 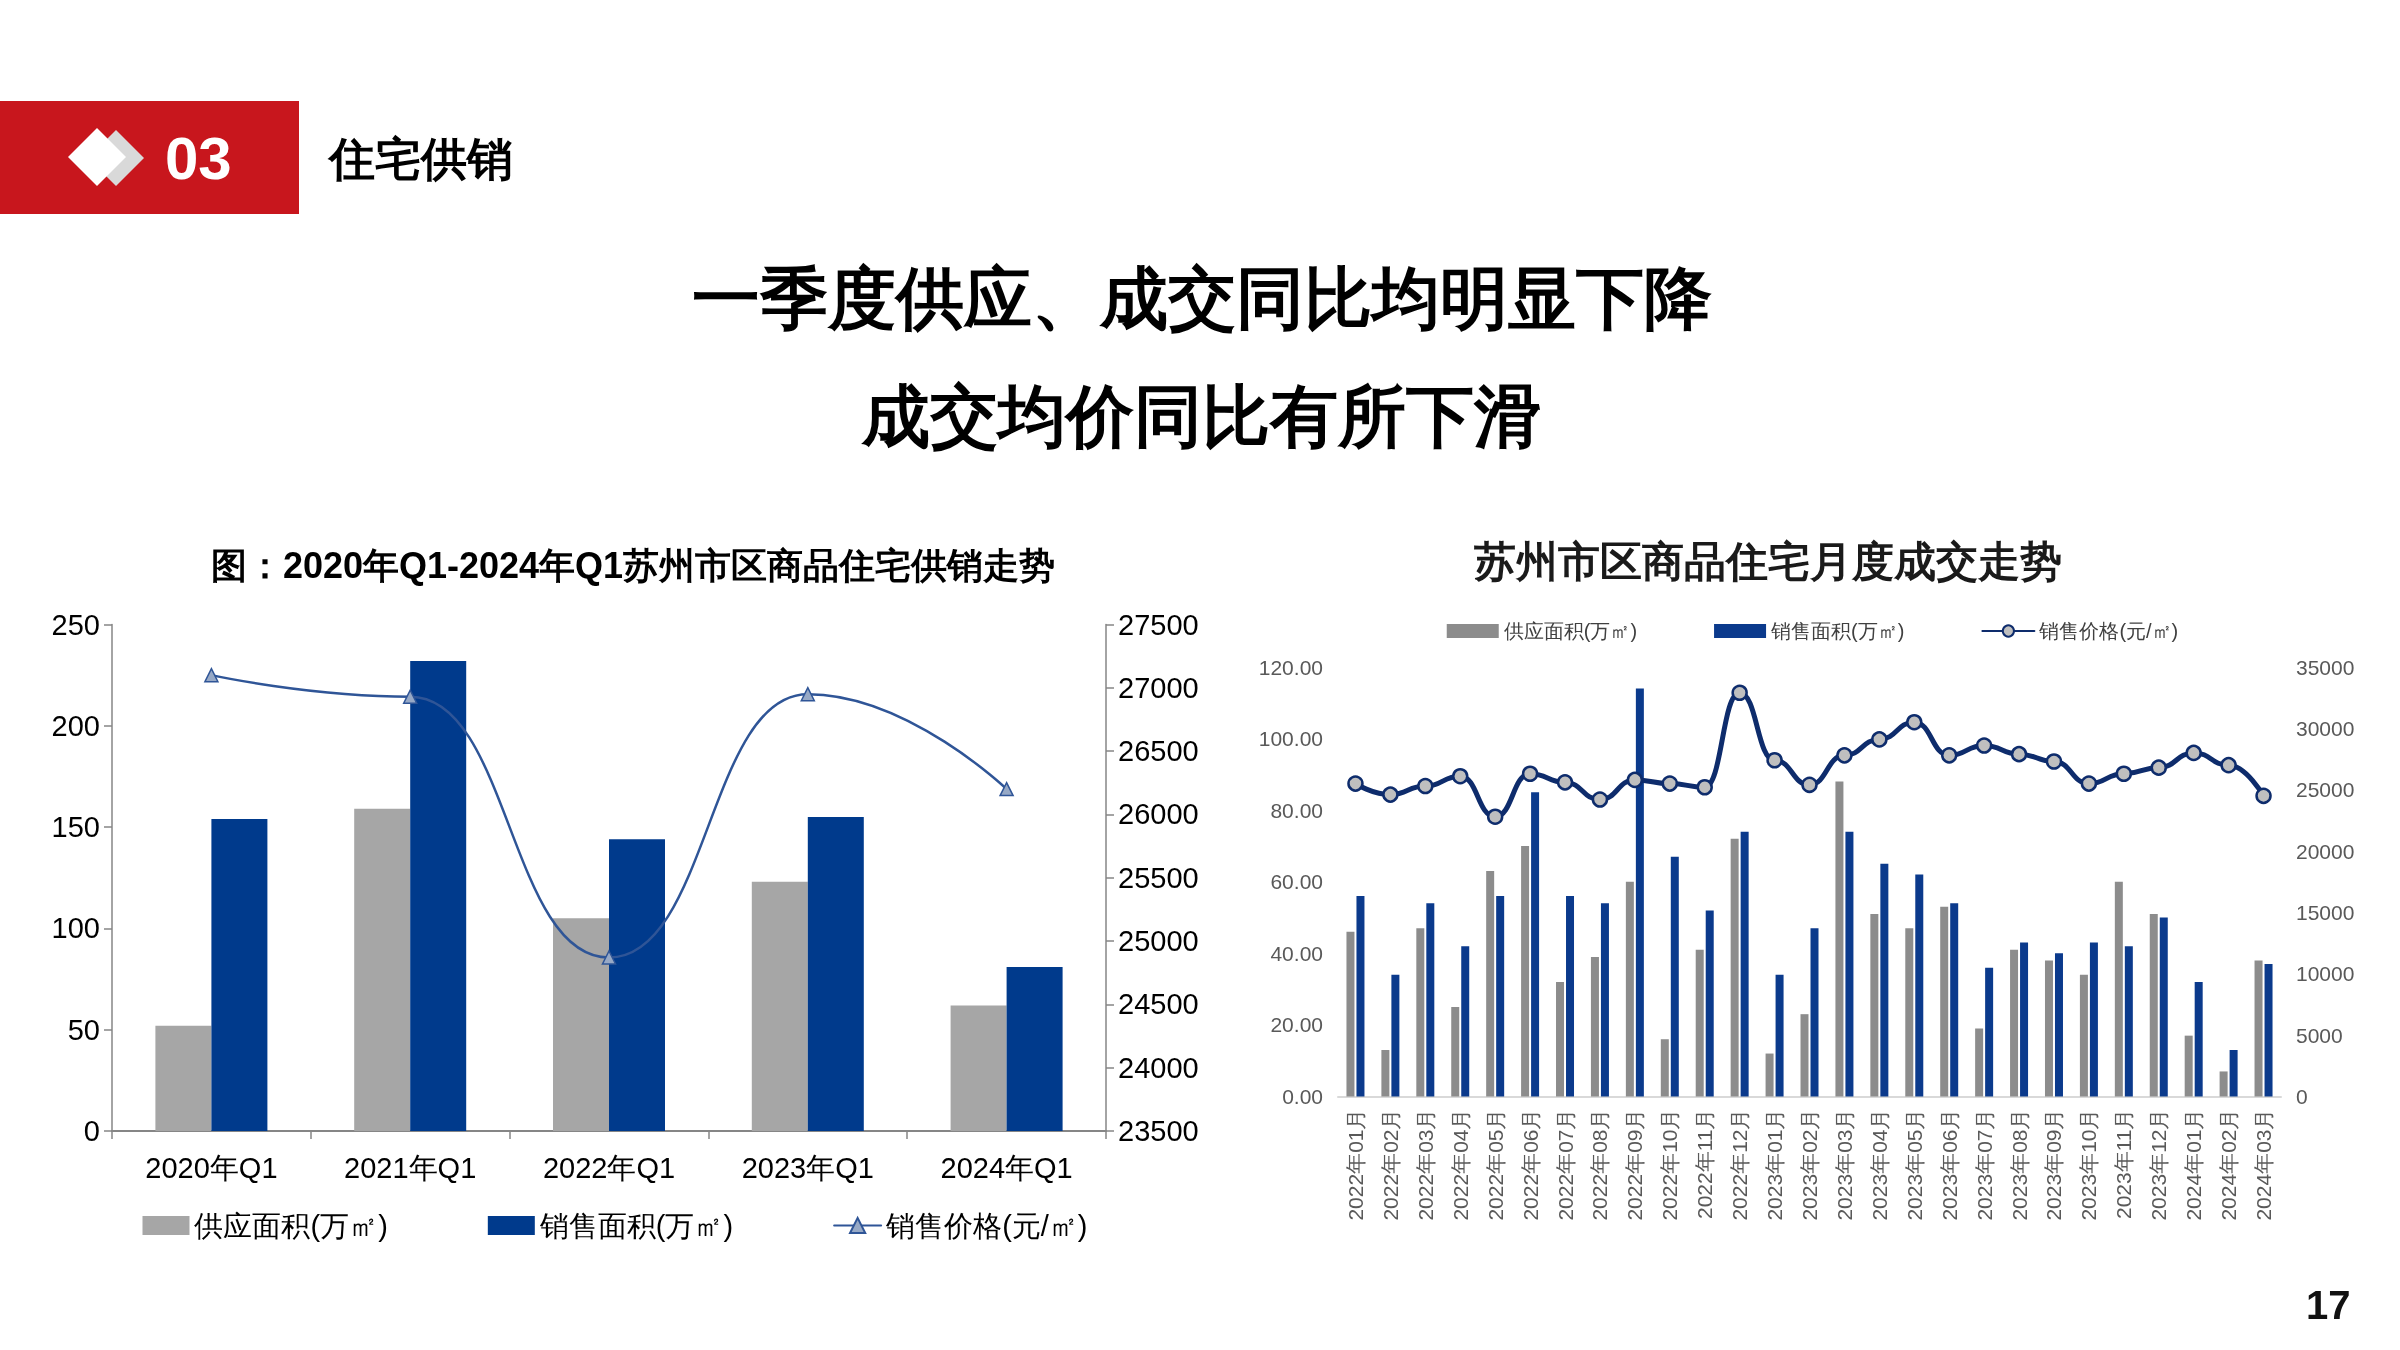 I want to click on x-tick-label: 2023年03月, so click(x=1844, y=1164).